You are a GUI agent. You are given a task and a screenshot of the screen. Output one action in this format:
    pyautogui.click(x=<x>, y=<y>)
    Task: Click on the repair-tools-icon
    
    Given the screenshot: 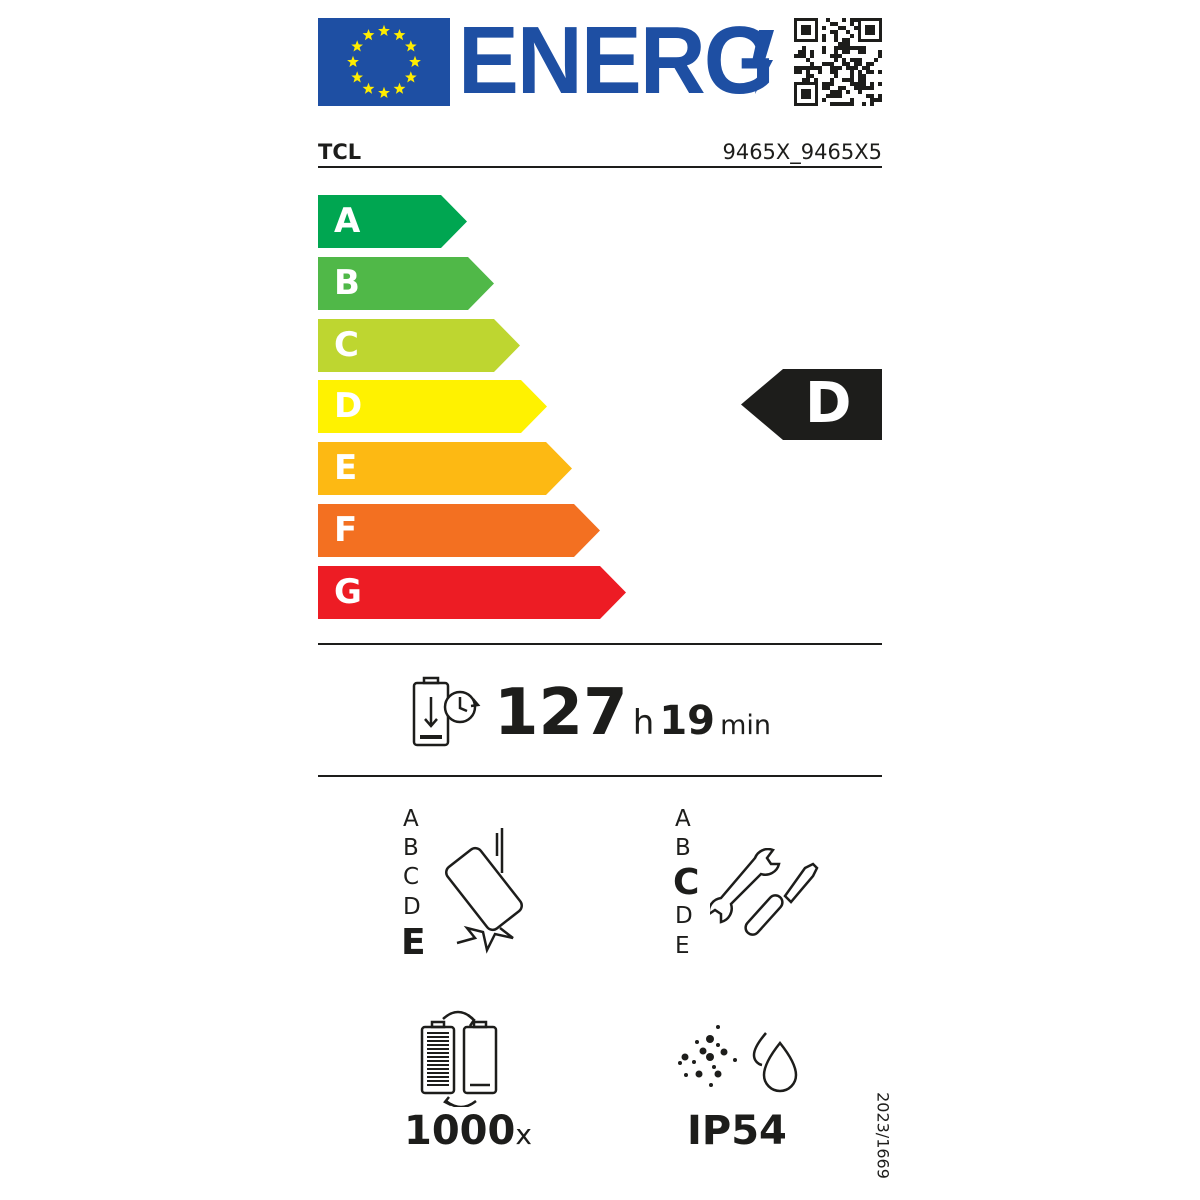 What is the action you would take?
    pyautogui.click(x=764, y=892)
    